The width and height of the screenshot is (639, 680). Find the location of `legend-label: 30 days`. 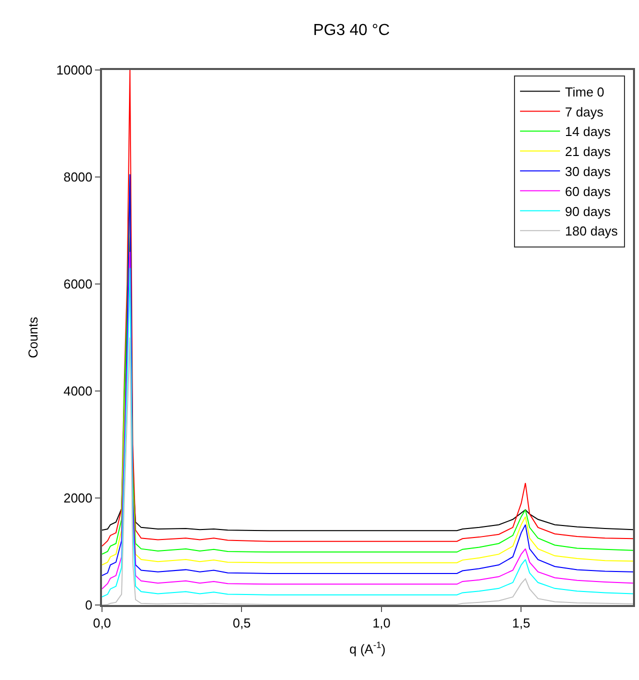

legend-label: 30 days is located at coordinates (588, 171).